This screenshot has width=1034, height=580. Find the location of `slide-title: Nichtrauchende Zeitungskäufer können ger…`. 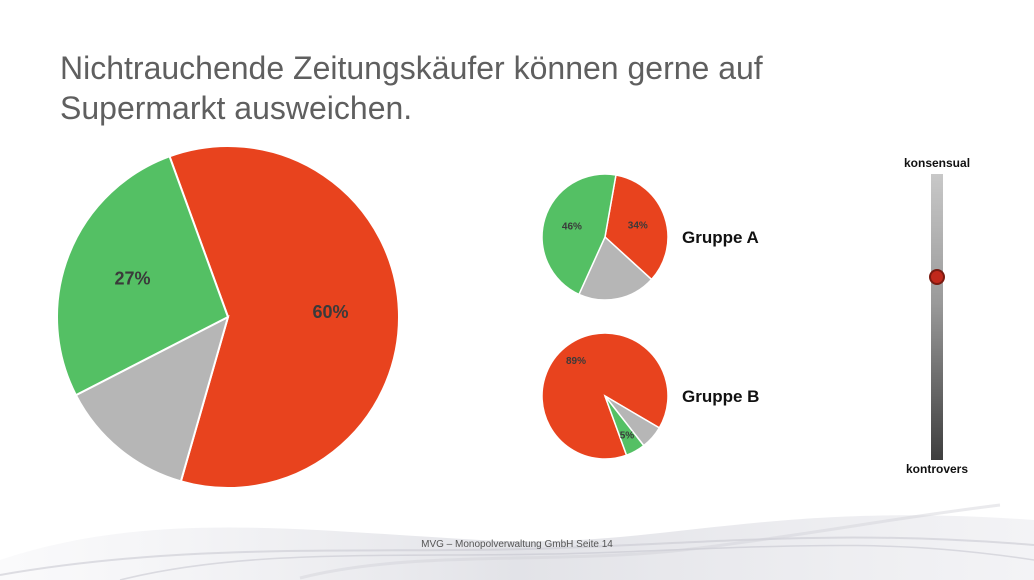

slide-title: Nichtrauchende Zeitungskäufer können ger… is located at coordinates (420, 88).